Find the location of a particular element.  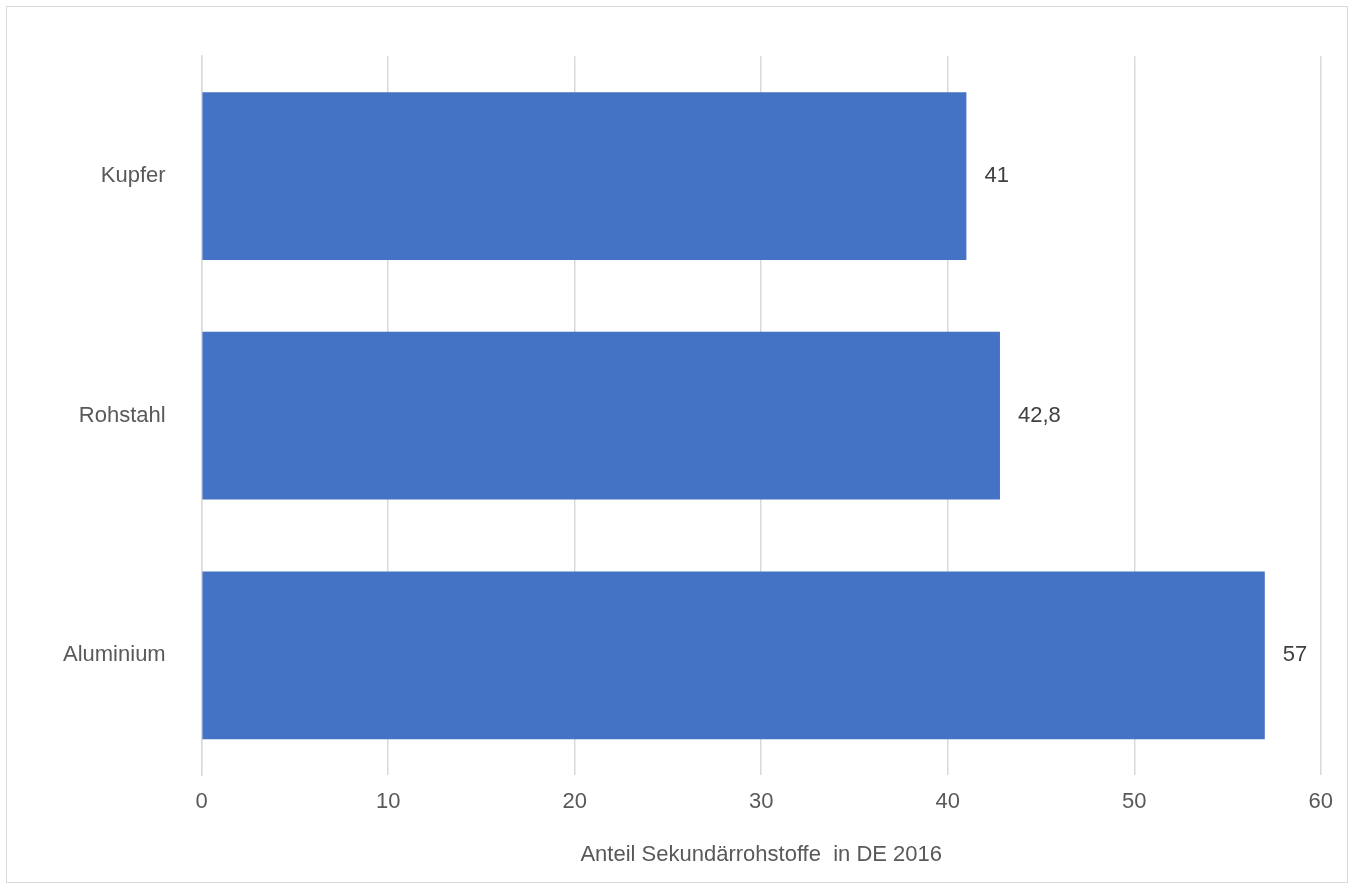

x-tick-label: 40 is located at coordinates (947, 801).